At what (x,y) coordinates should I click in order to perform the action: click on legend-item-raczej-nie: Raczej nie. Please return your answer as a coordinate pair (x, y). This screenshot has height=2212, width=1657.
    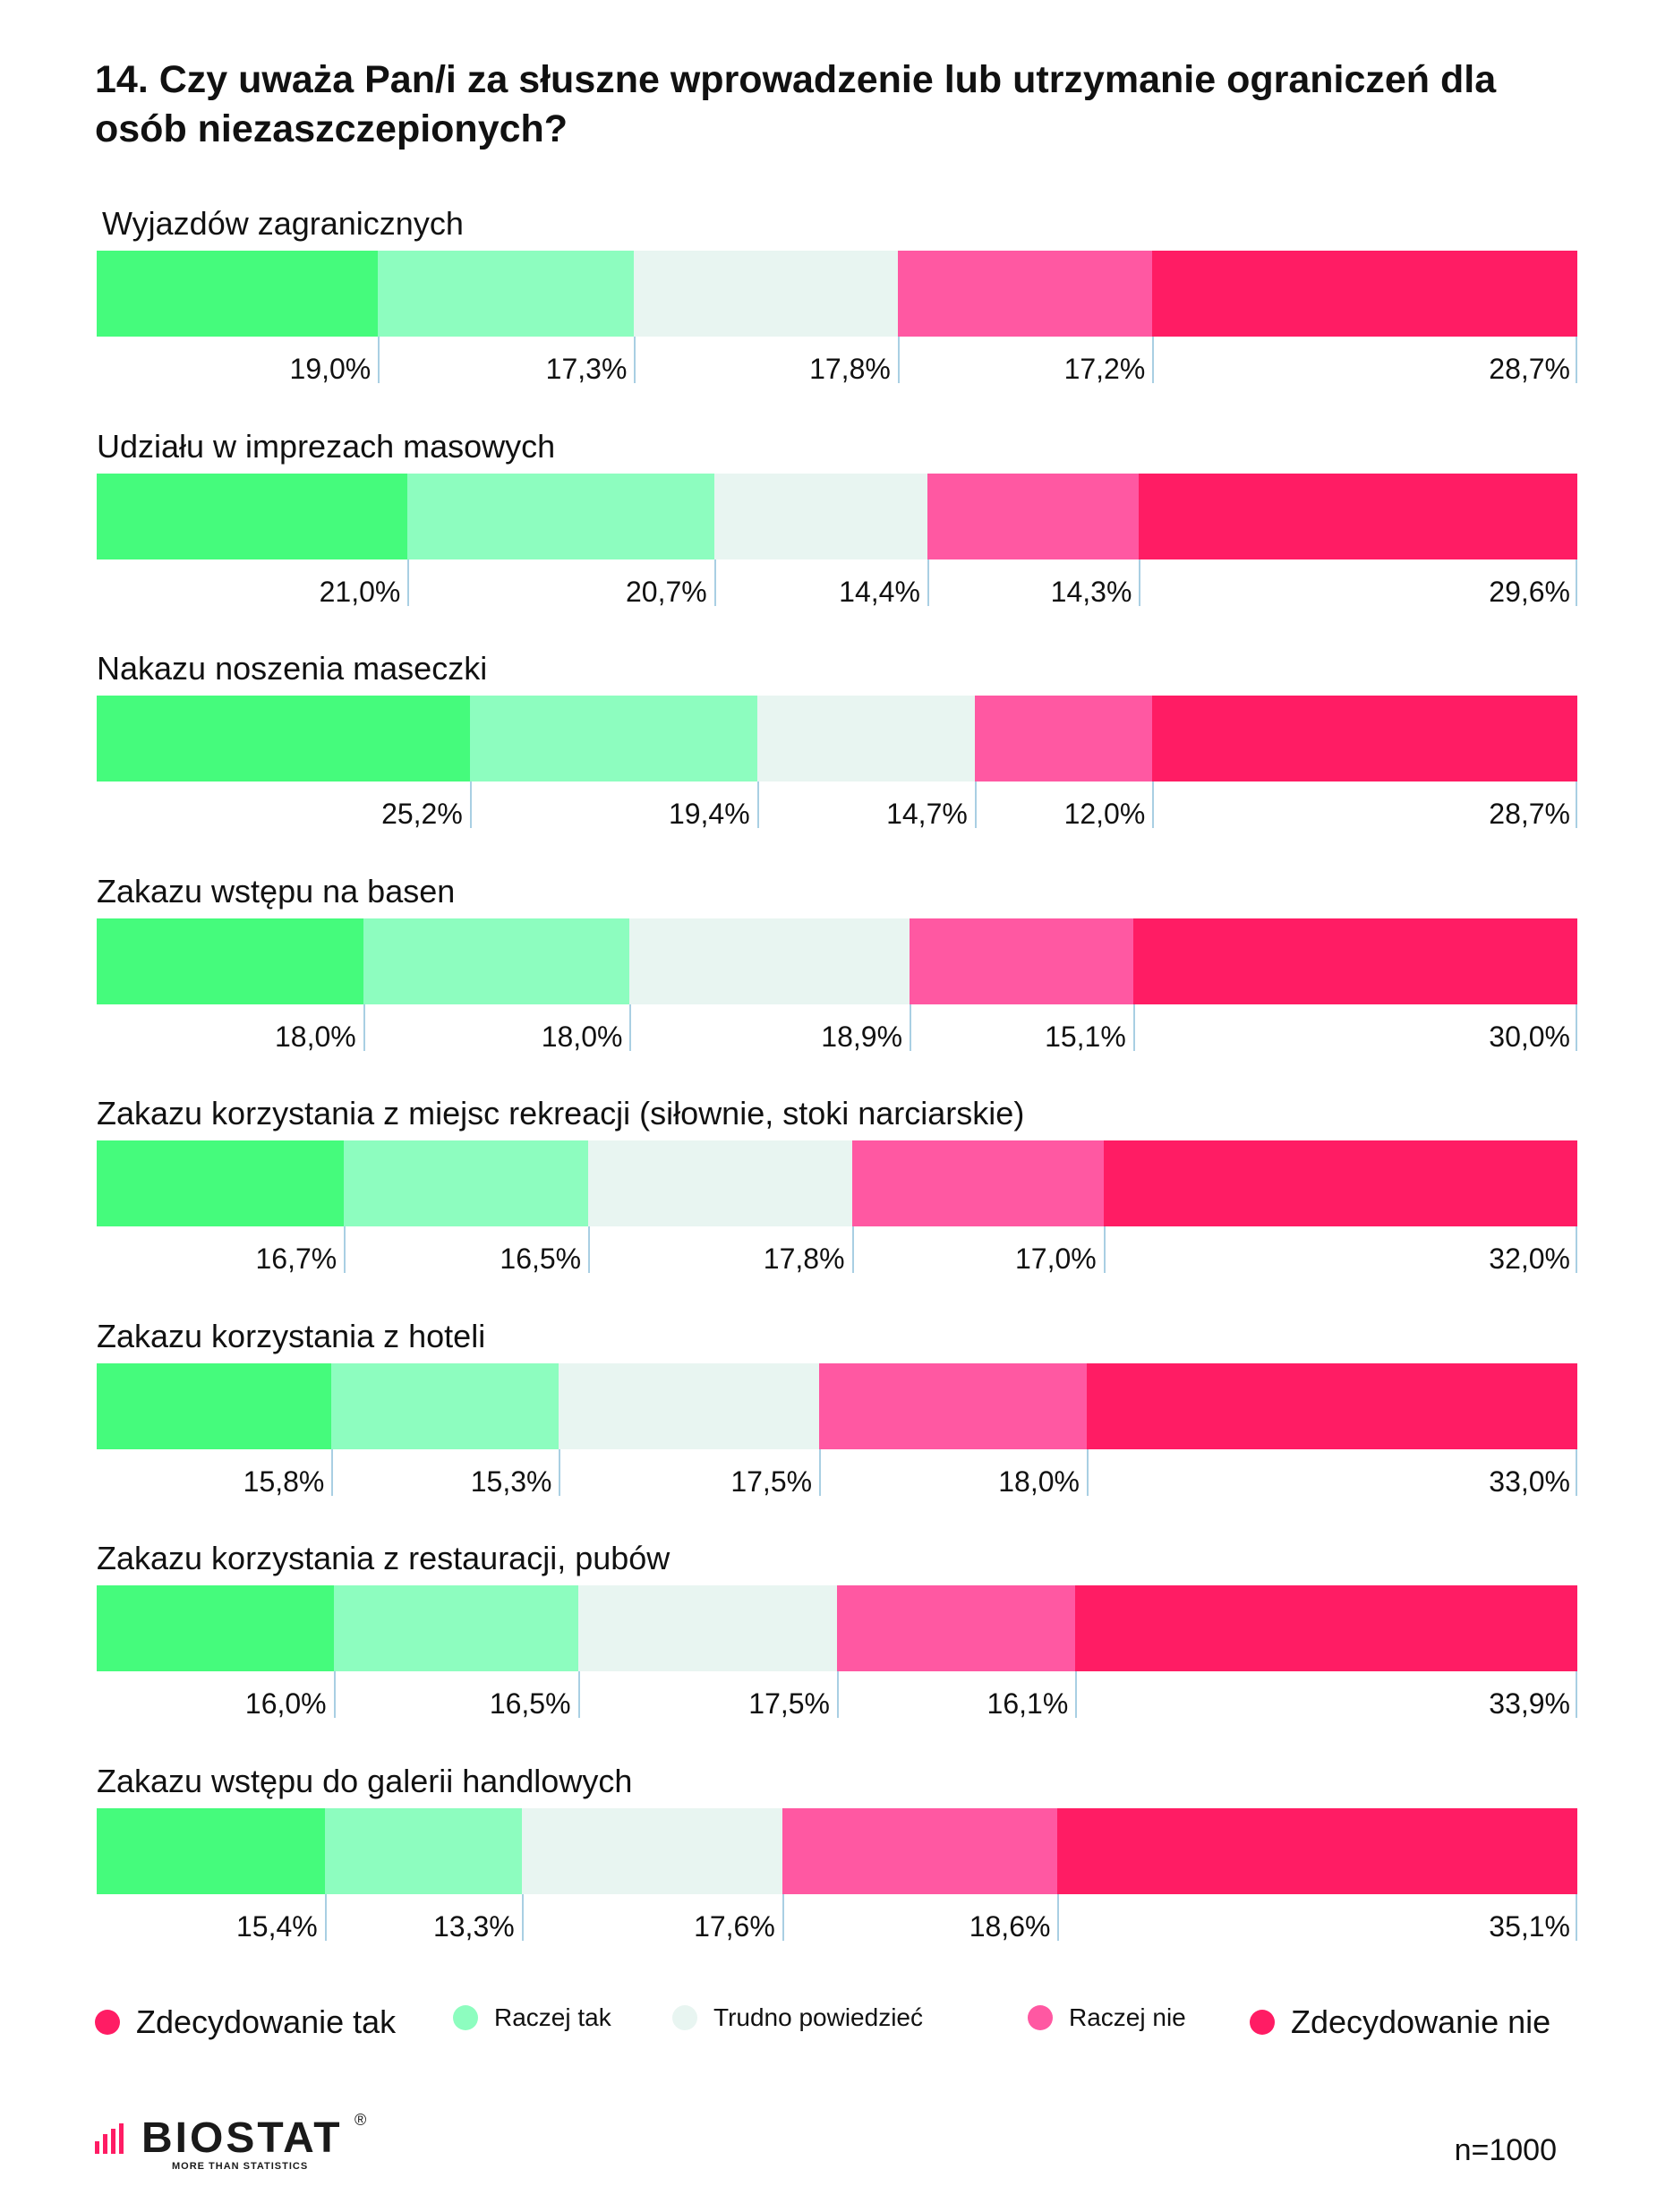
    Looking at the image, I should click on (1107, 2017).